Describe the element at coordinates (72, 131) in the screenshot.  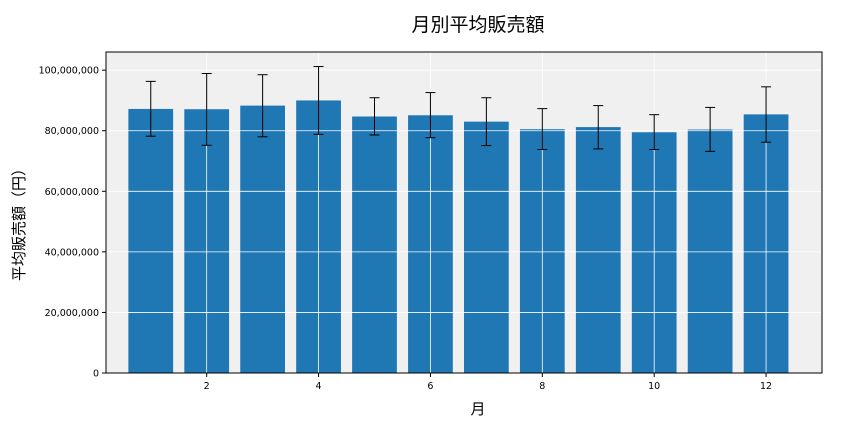
I see `y-tick-label-4: 80,000,000` at that location.